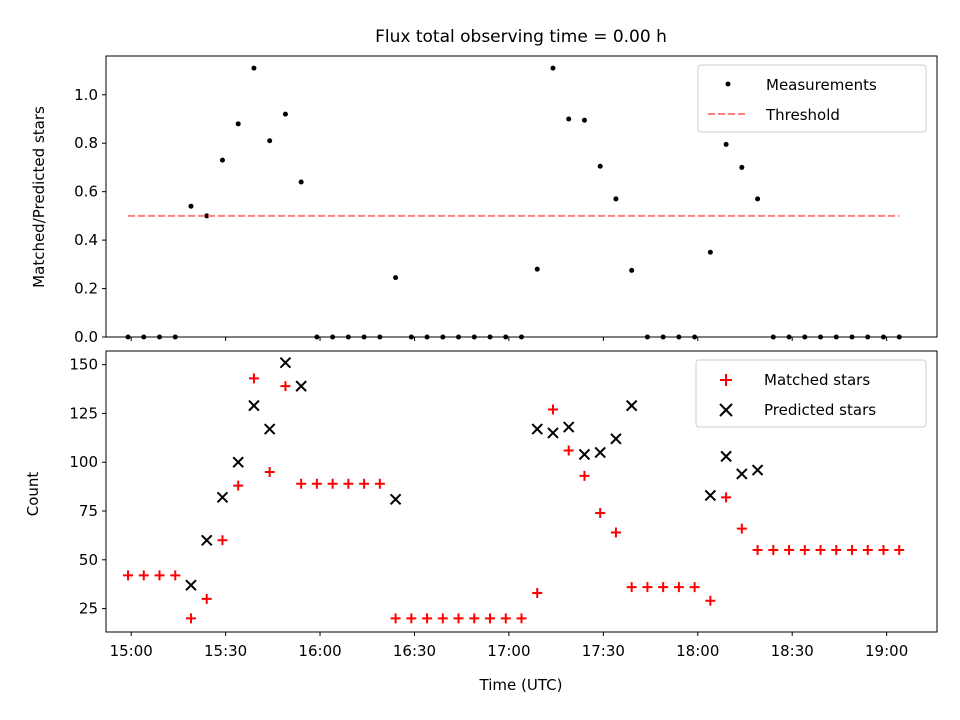  Describe the element at coordinates (86, 240) in the screenshot. I see `top-ytick-label: 0.4` at that location.